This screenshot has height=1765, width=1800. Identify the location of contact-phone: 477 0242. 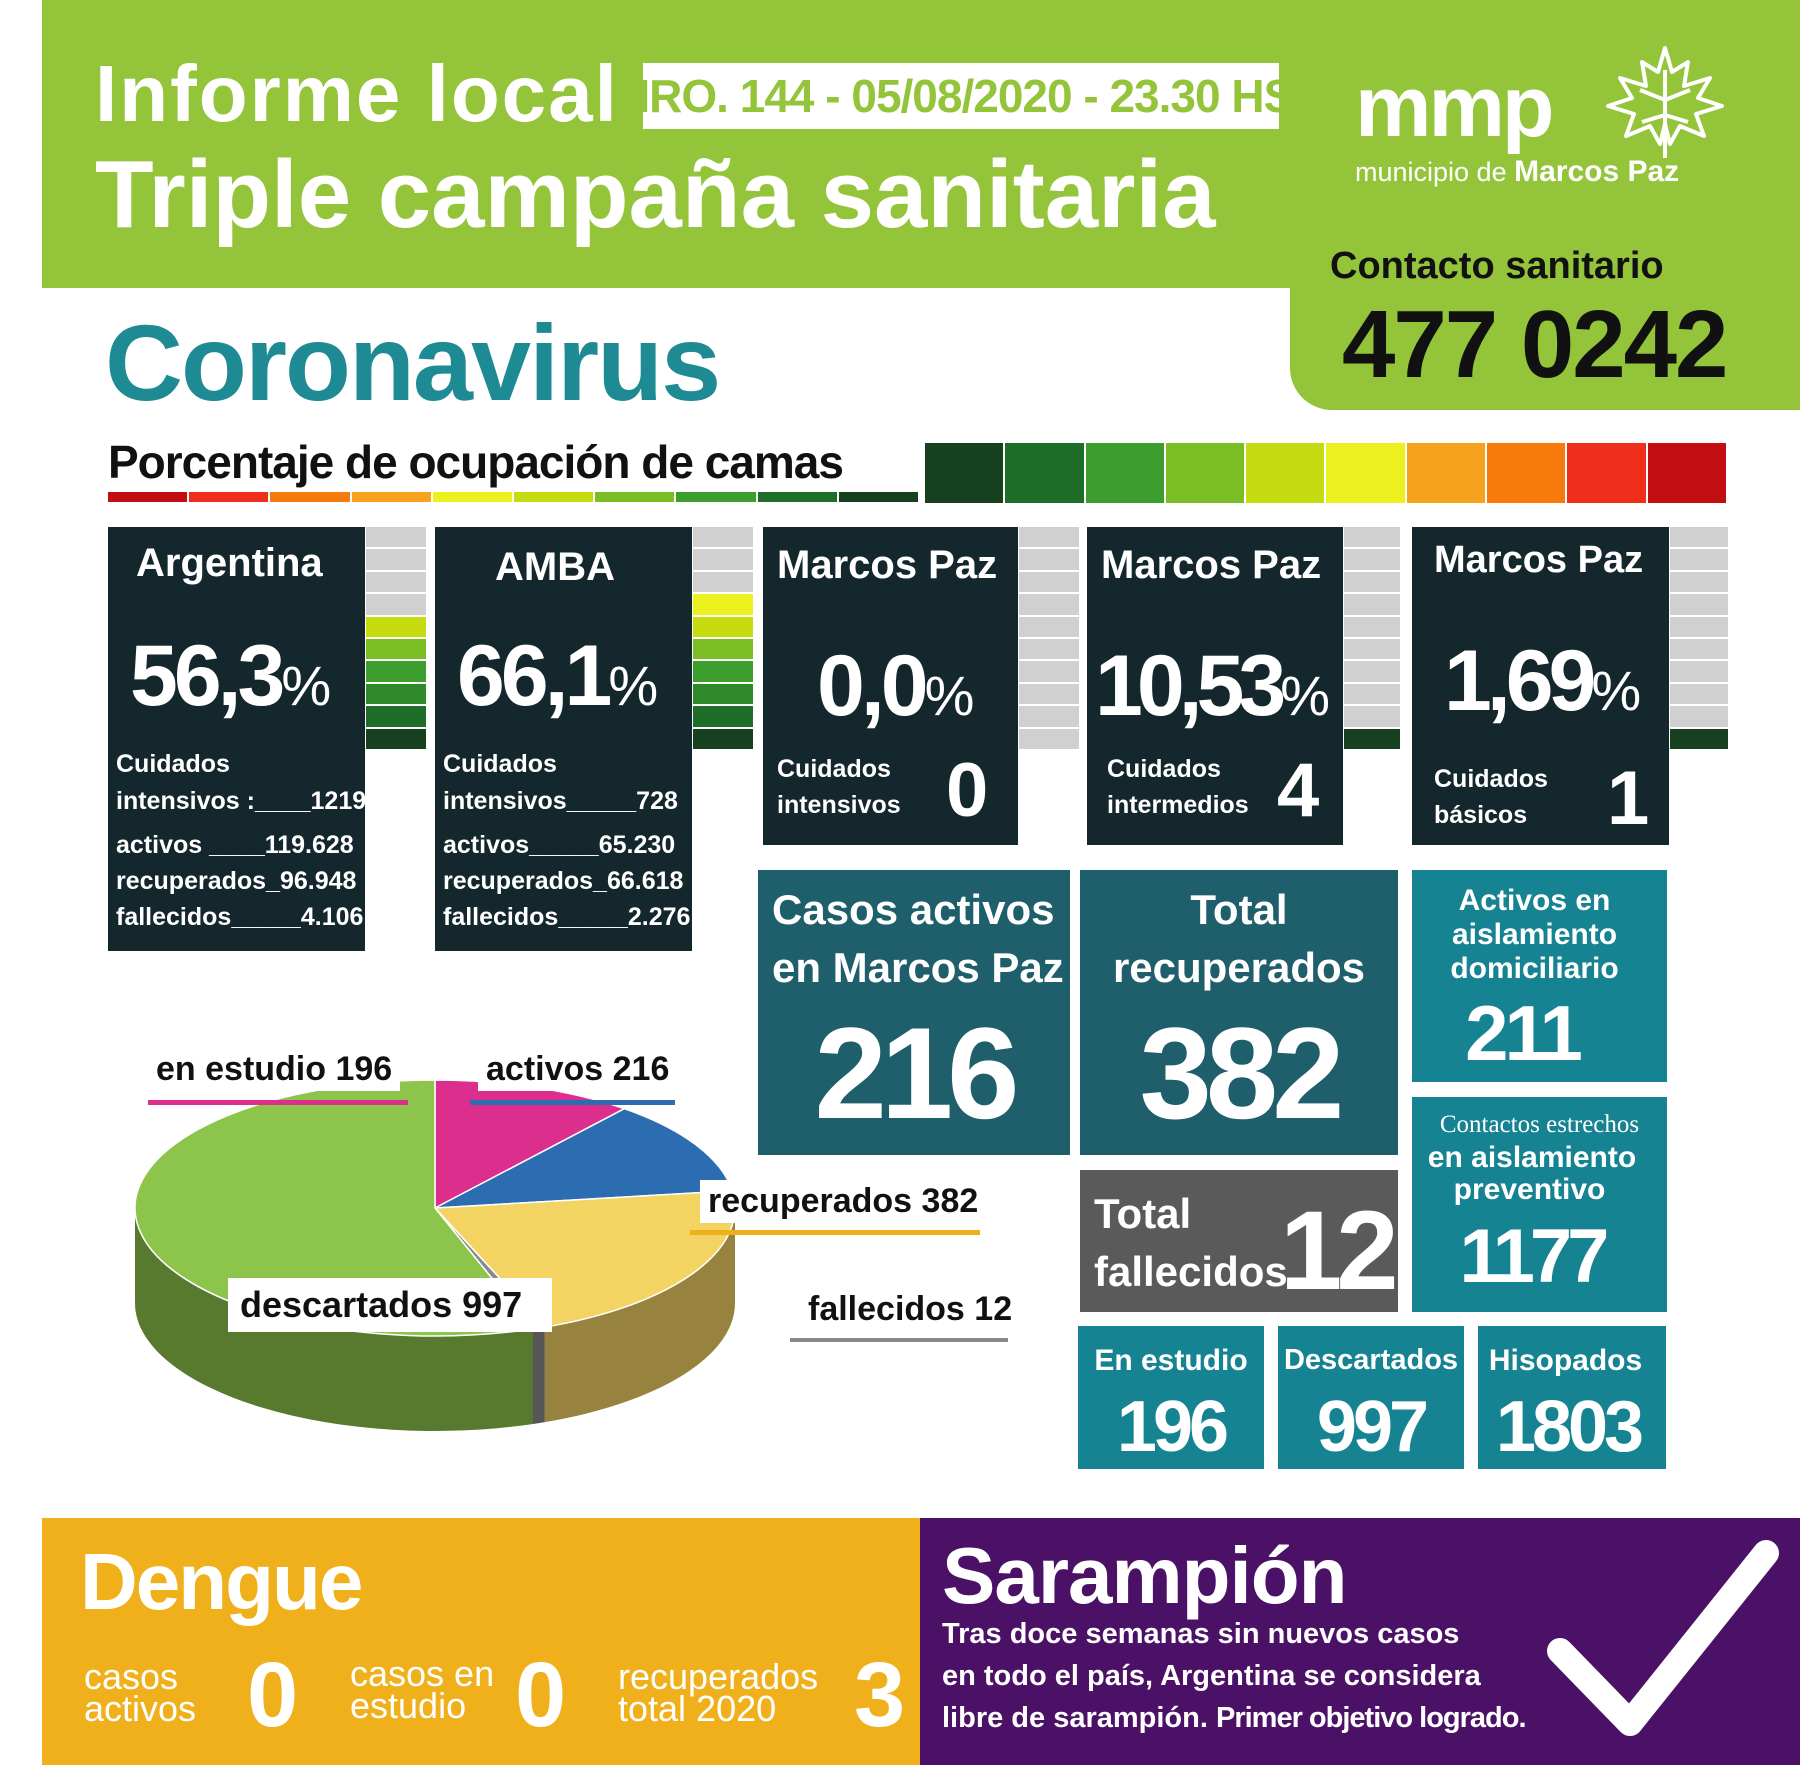
(1535, 344).